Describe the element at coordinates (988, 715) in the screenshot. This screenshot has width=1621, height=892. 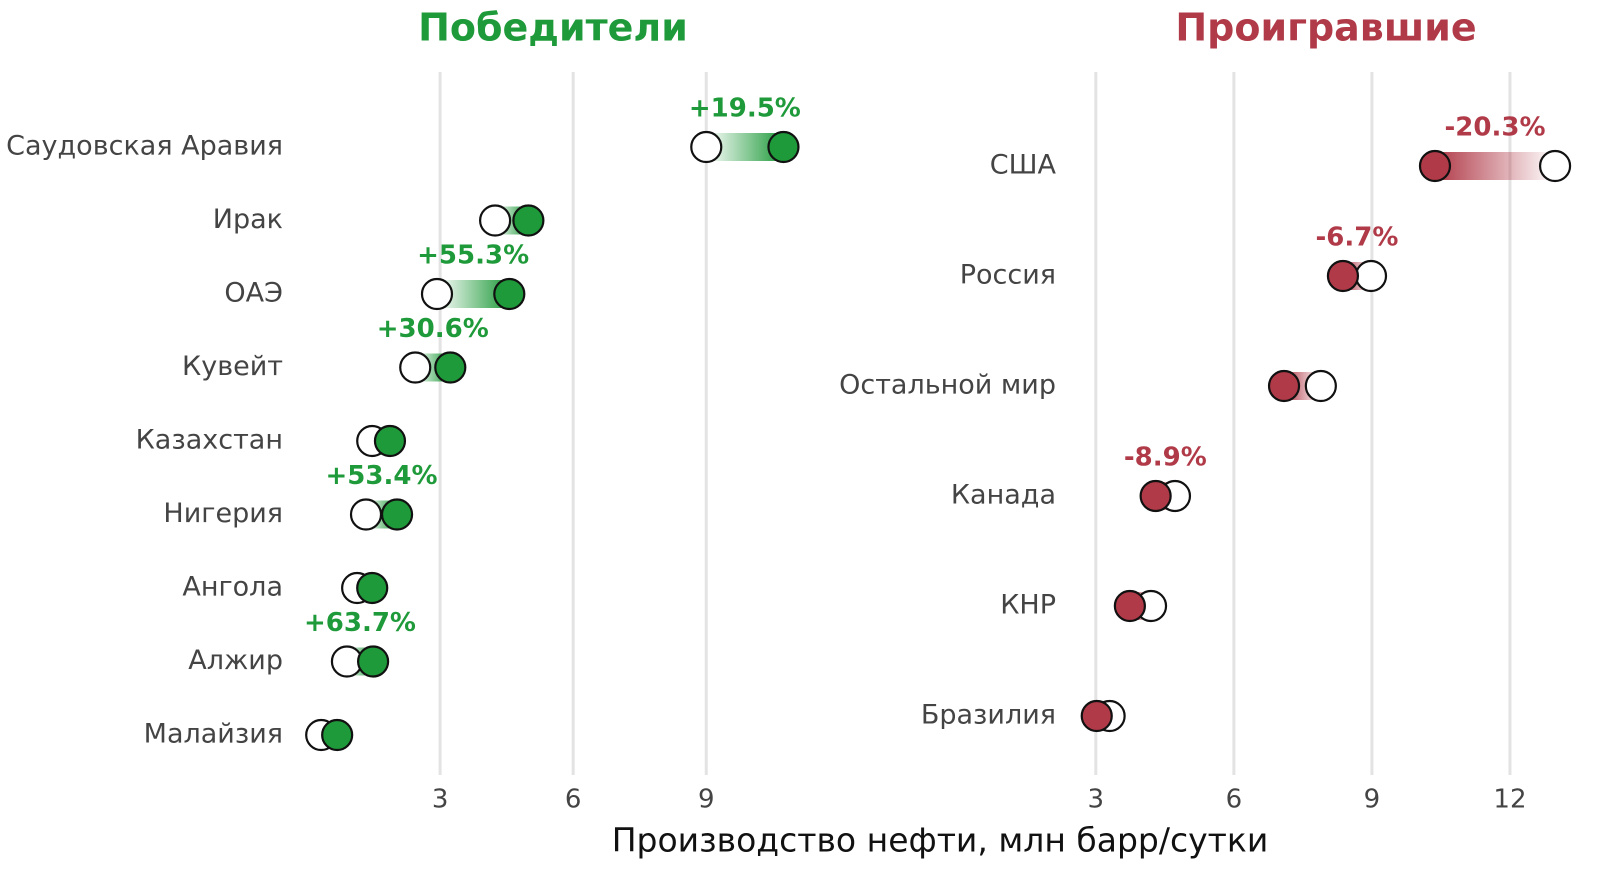
I see `category-label: Бразилия` at that location.